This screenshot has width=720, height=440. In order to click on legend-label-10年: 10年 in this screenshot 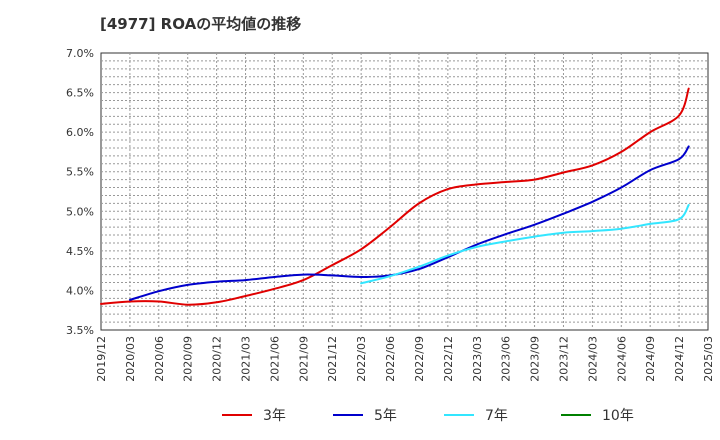, I will do `click(618, 416)`.